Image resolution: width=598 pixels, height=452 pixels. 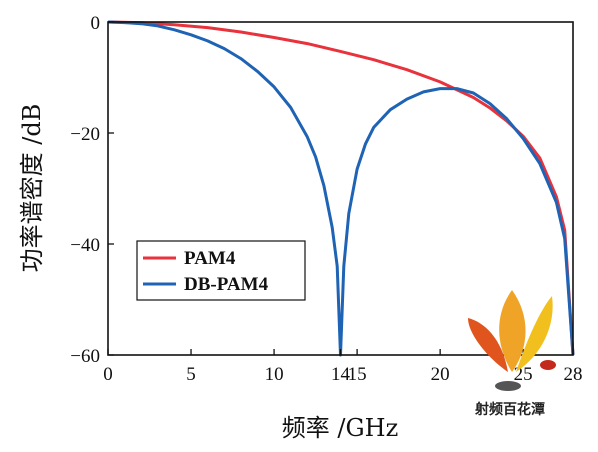 What do you see at coordinates (548, 365) in the screenshot?
I see `logo-red-dot` at bounding box center [548, 365].